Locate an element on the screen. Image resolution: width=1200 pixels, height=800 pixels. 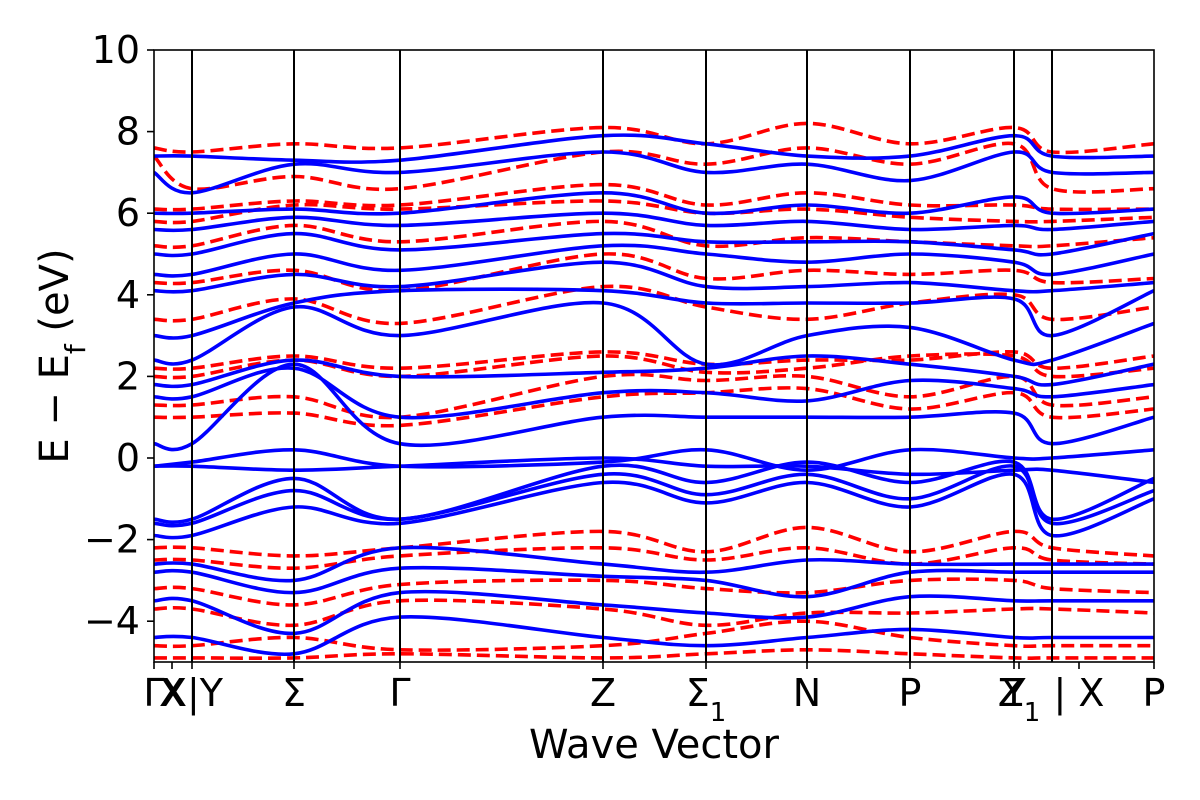
y-axis-title: E − Ef (eV) is located at coordinates (62, 355).